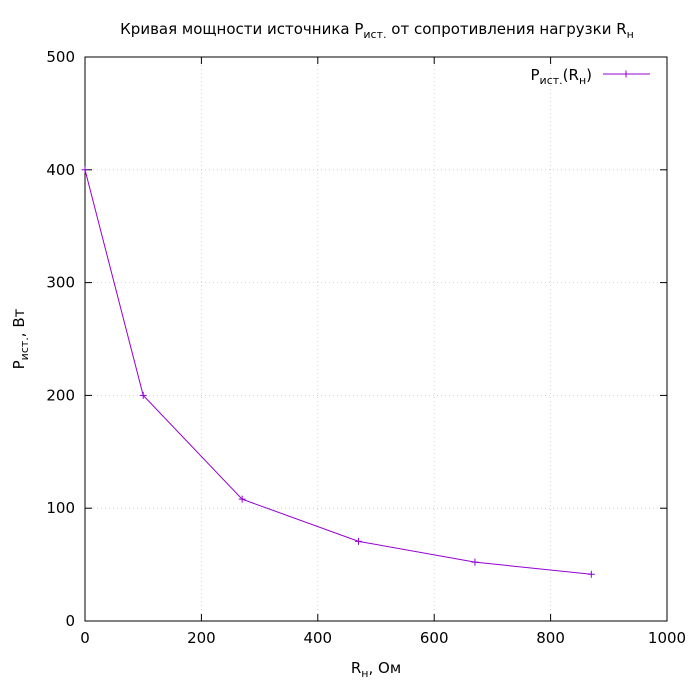 The width and height of the screenshot is (700, 700). What do you see at coordinates (60, 170) in the screenshot?
I see `y-tick-label: 400` at bounding box center [60, 170].